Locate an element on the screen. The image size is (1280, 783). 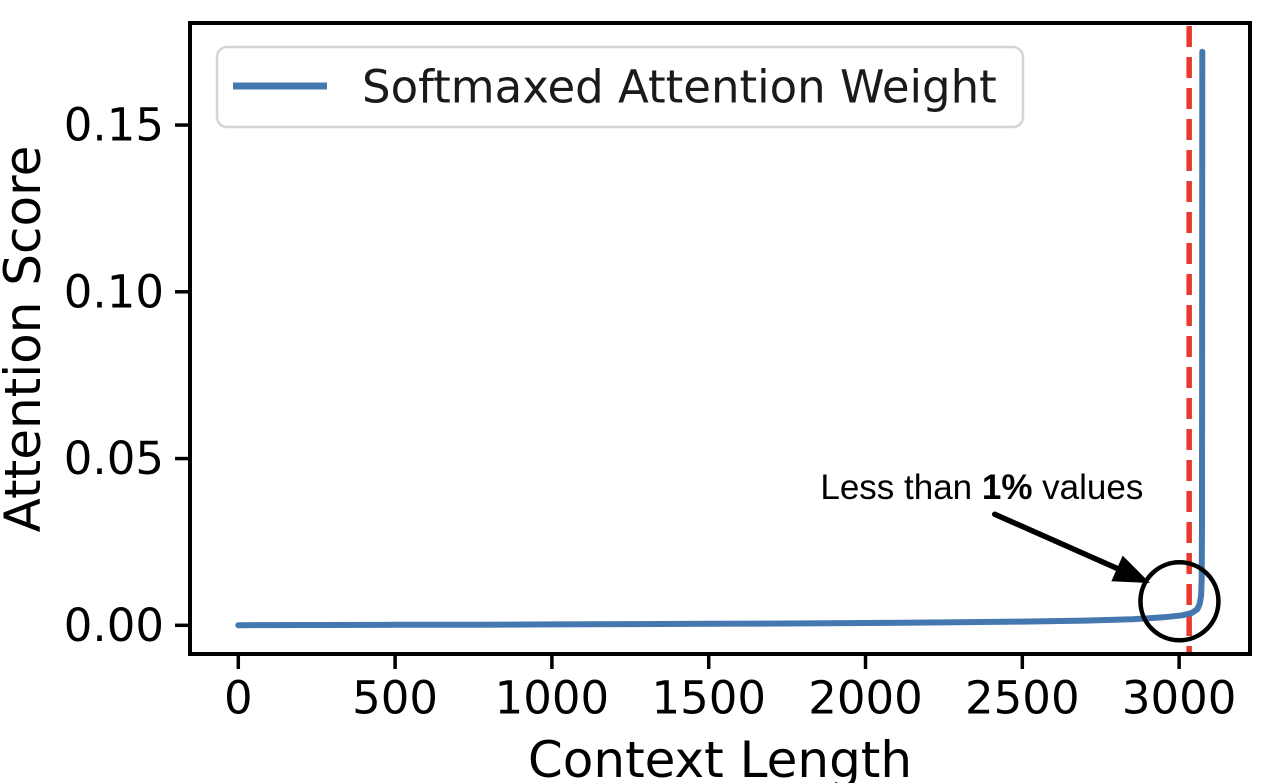
legend-box is located at coordinates (620, 87).